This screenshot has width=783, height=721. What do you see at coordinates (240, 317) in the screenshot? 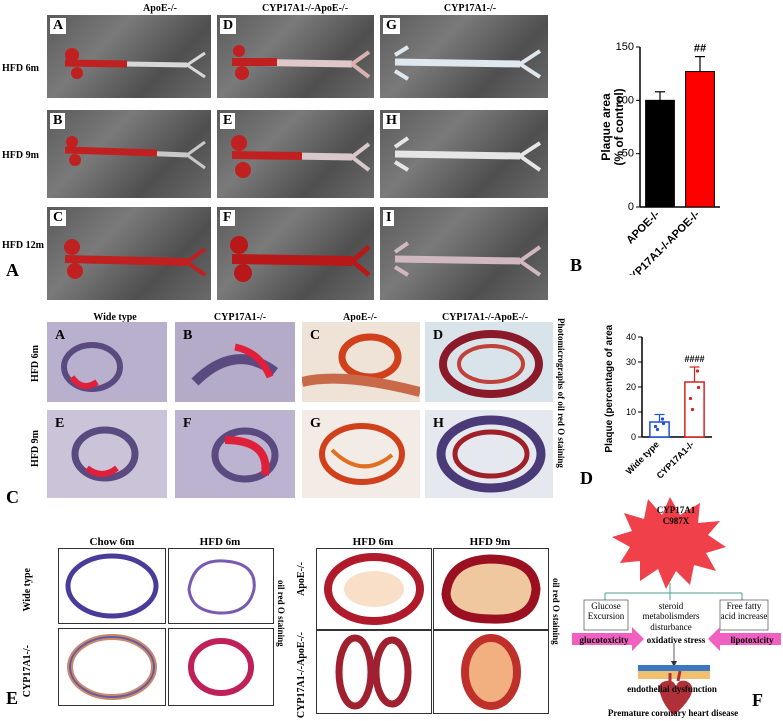
I see `c-col-cyp: CYP17A1-/-` at bounding box center [240, 317].